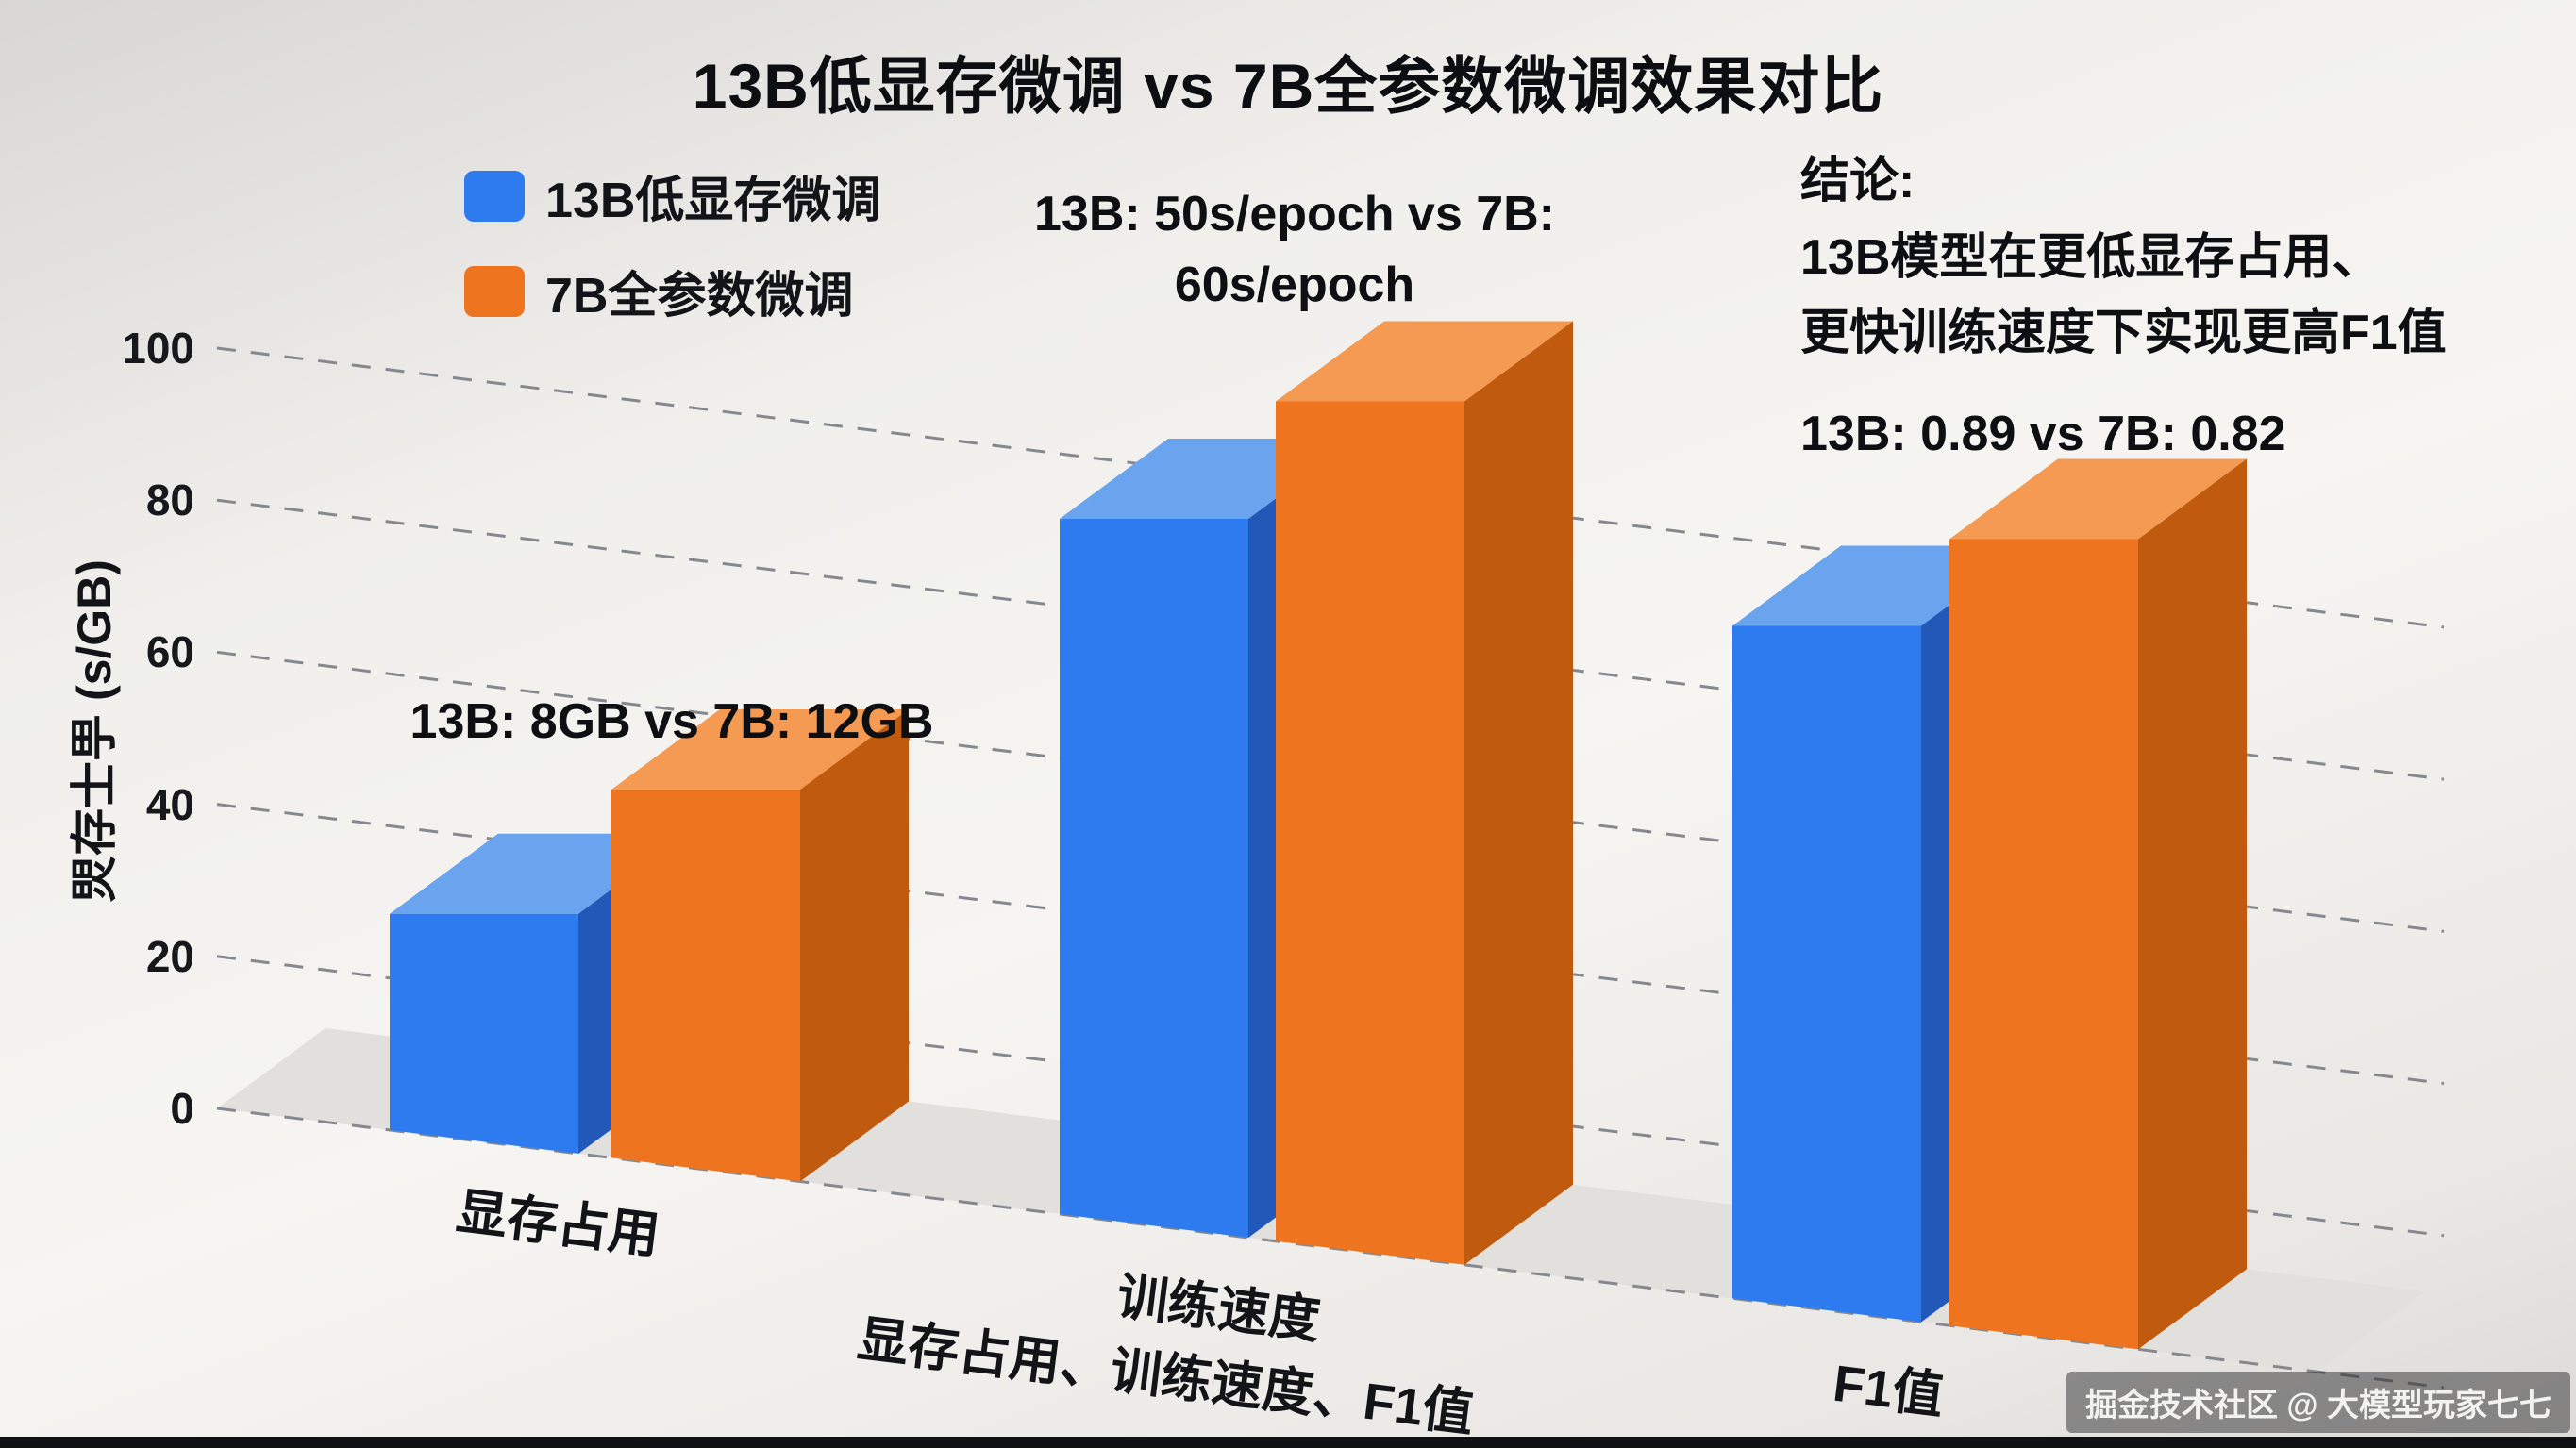  Describe the element at coordinates (182, 1108) in the screenshot. I see `y-tick-0: 0` at that location.